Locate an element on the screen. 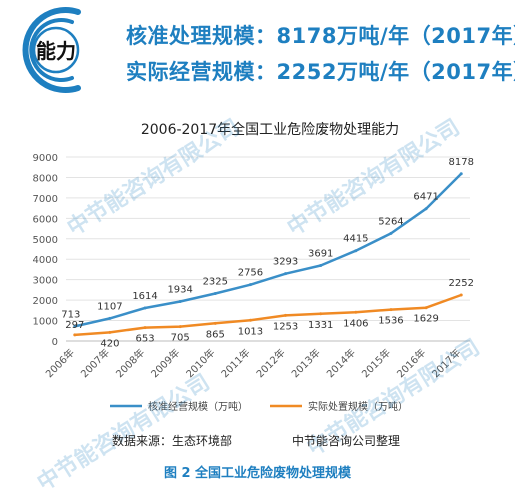  data-label: 8178 is located at coordinates (460, 162).